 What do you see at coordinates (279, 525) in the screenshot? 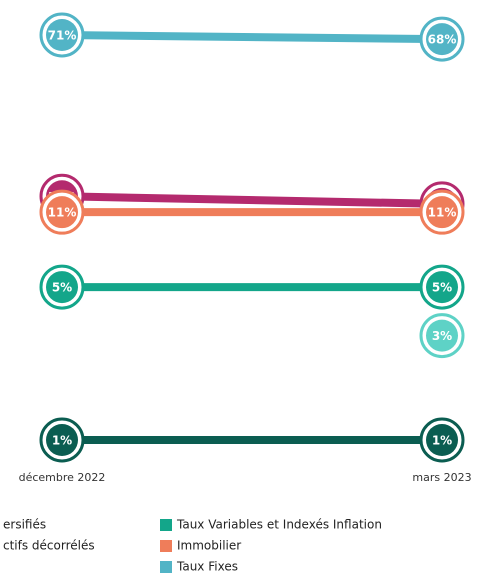
I see `legend-label: Taux Variables et Indexés Inflation` at bounding box center [279, 525].